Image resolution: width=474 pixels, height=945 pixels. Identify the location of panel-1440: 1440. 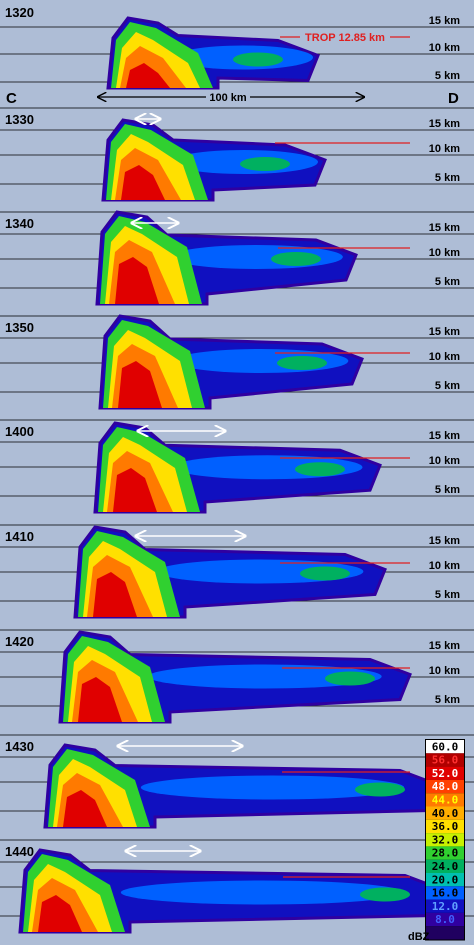
(237, 886).